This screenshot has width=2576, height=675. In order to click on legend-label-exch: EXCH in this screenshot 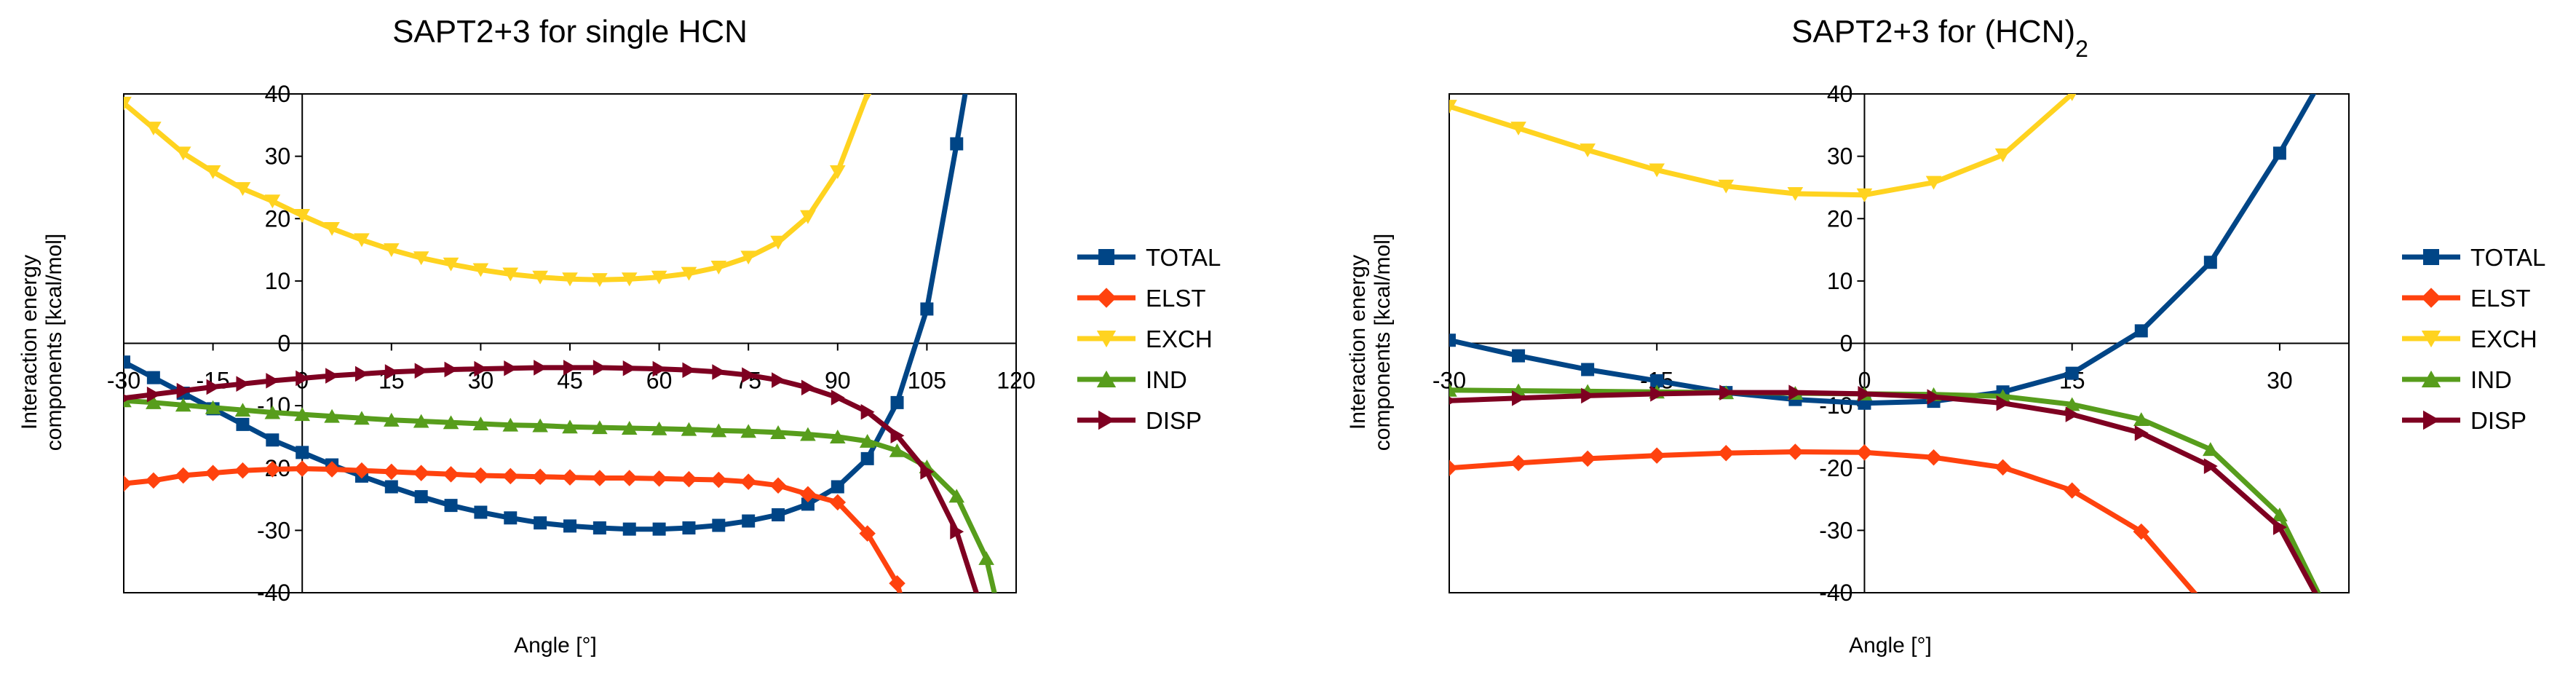, I will do `click(1179, 338)`.